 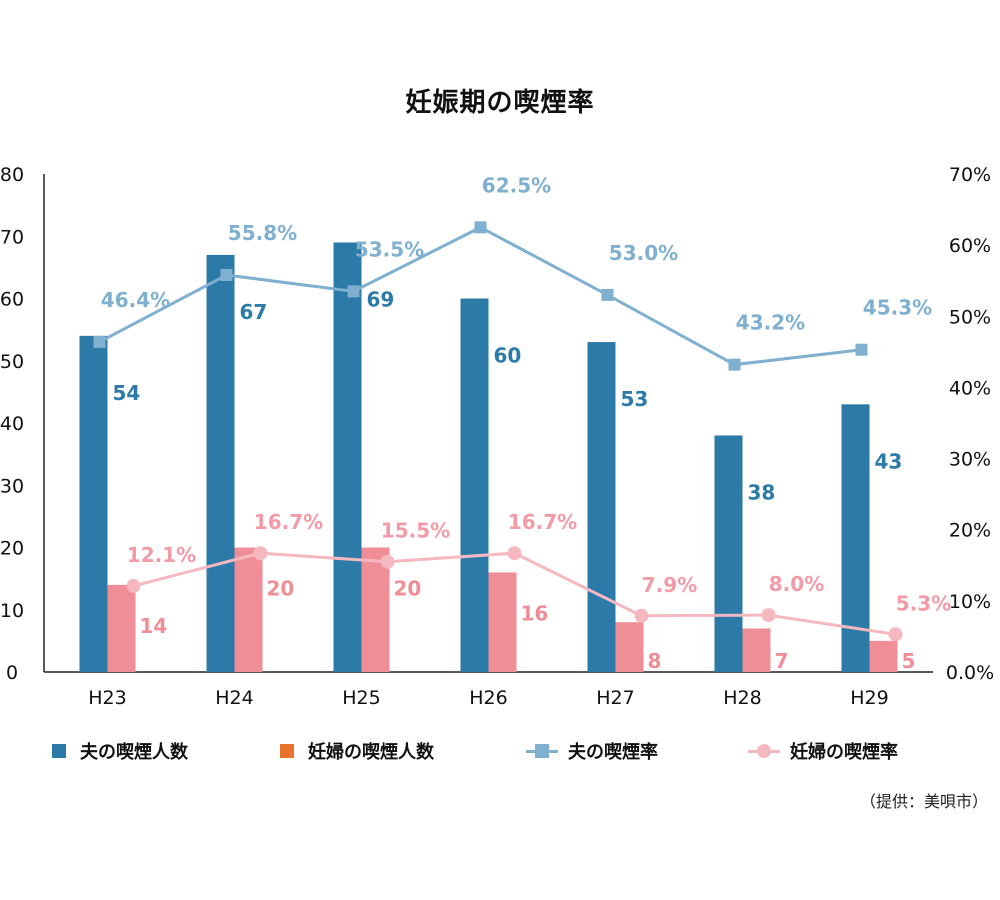 I want to click on legend-item-pregnant-rate: 妊婦の喫煙率, so click(x=823, y=751).